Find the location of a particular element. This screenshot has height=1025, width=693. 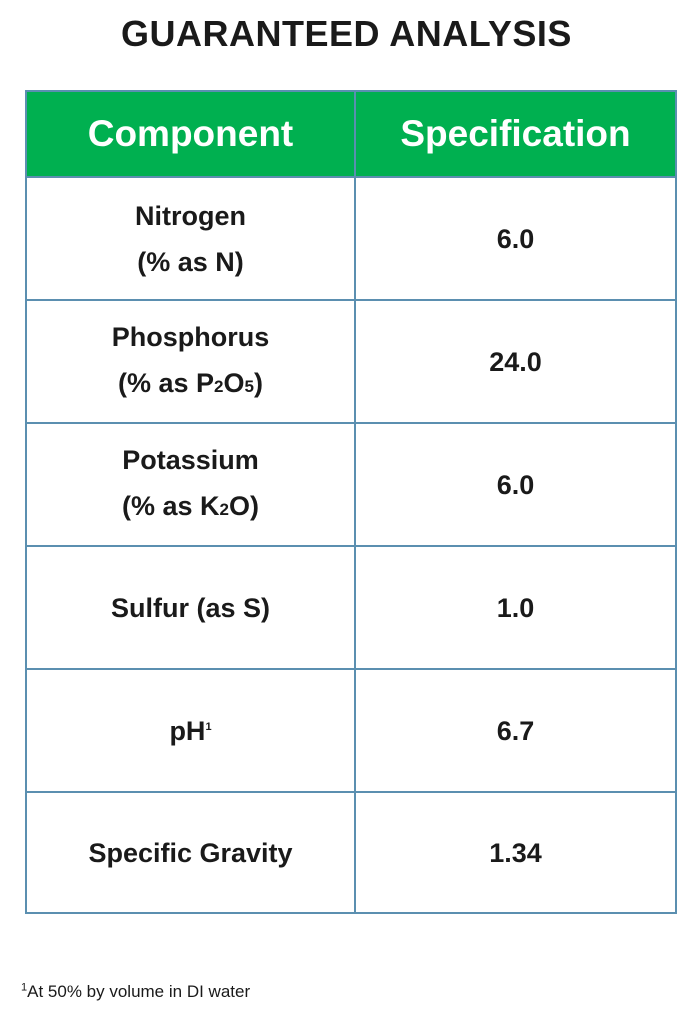

table-row: Specific Gravity 1.34 is located at coordinates (351, 852).